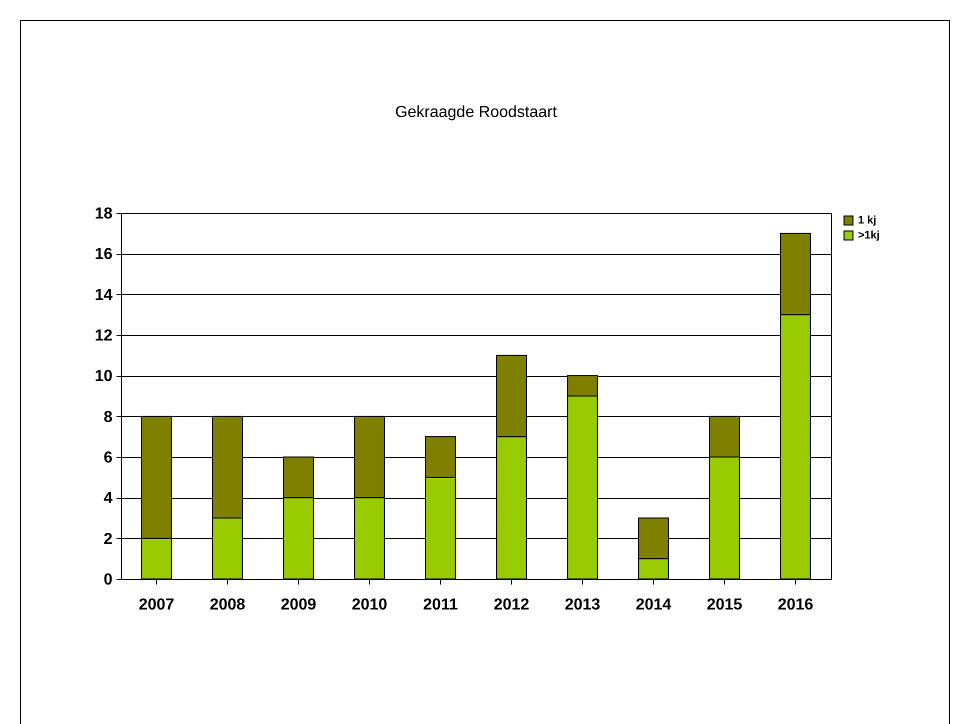 The width and height of the screenshot is (958, 724). I want to click on x-tick-label: 2008, so click(228, 605).